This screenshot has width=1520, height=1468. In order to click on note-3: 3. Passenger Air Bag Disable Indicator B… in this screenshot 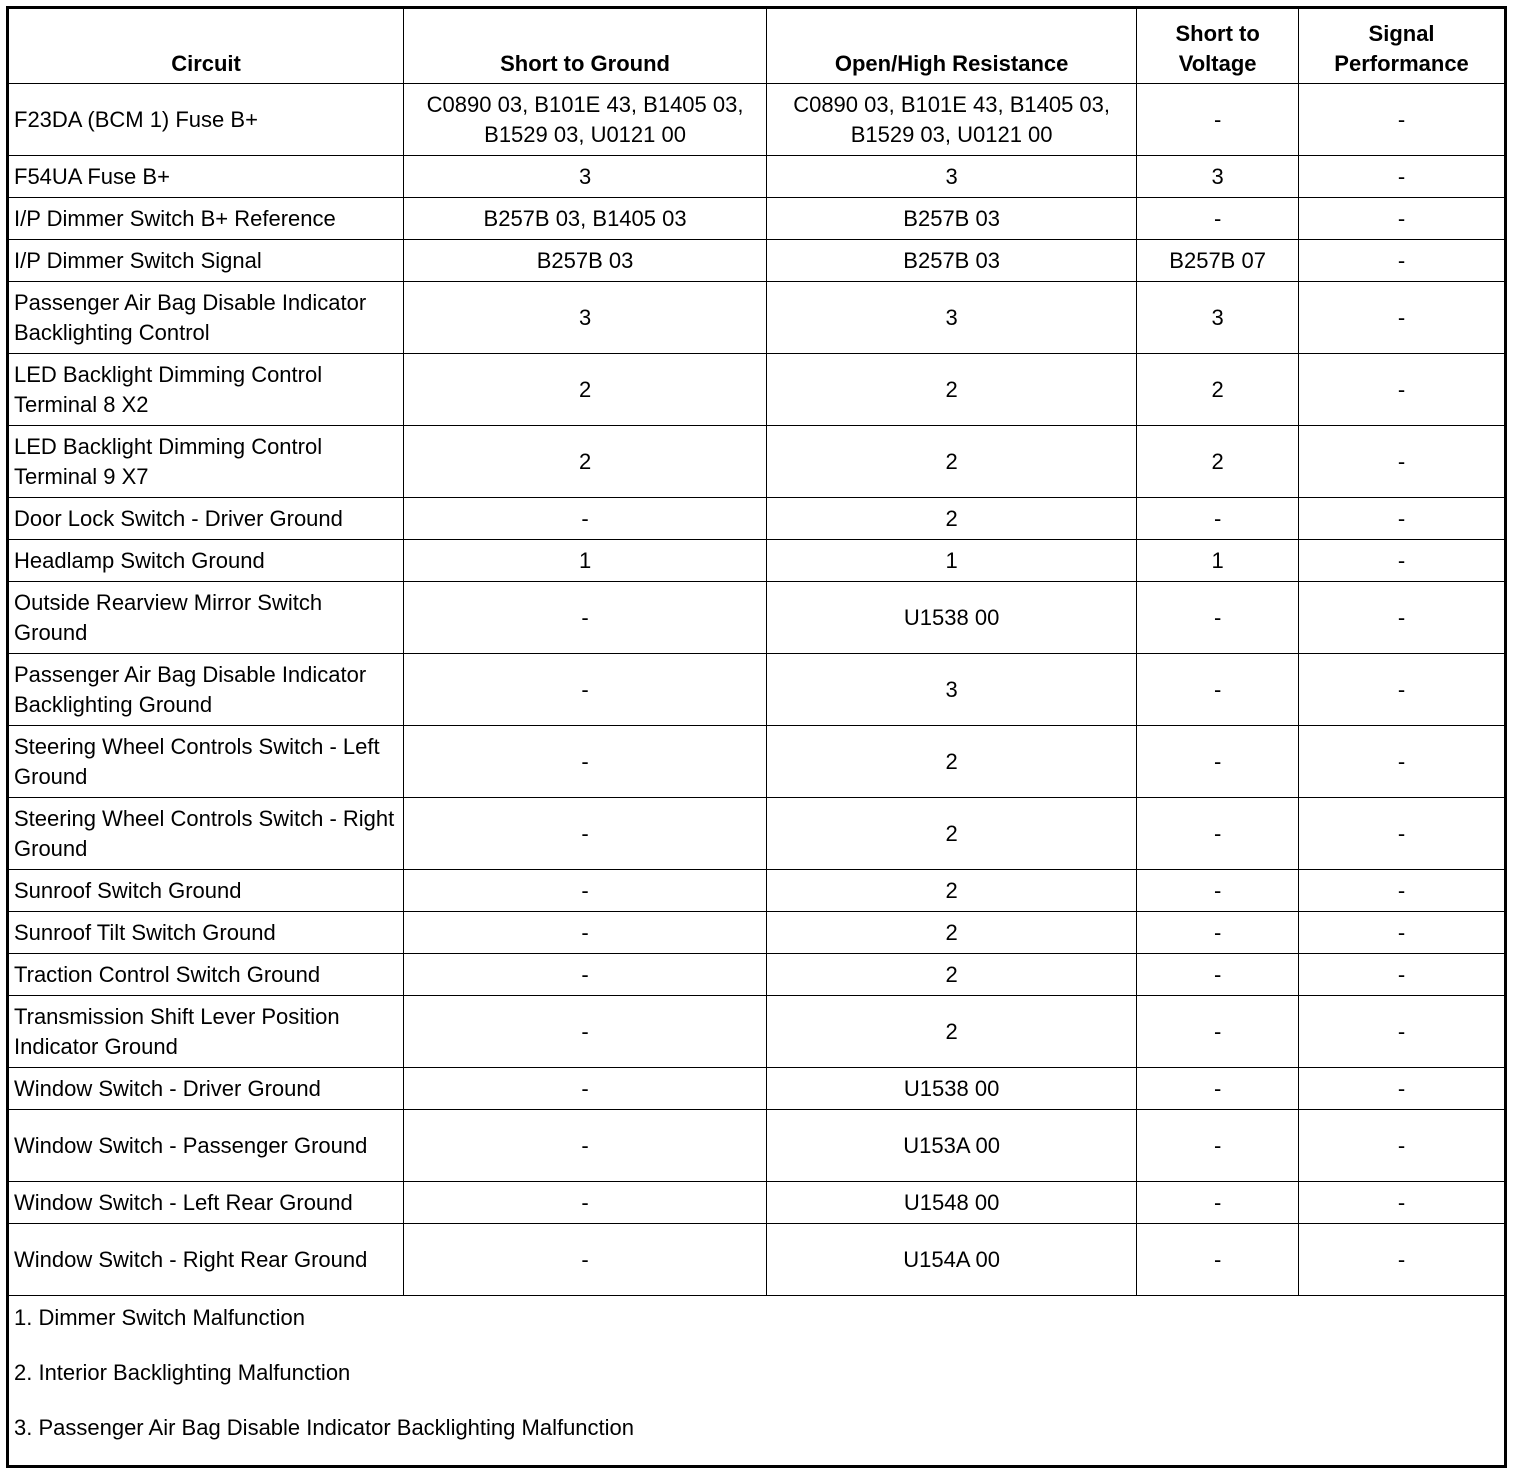, I will do `click(324, 1427)`.